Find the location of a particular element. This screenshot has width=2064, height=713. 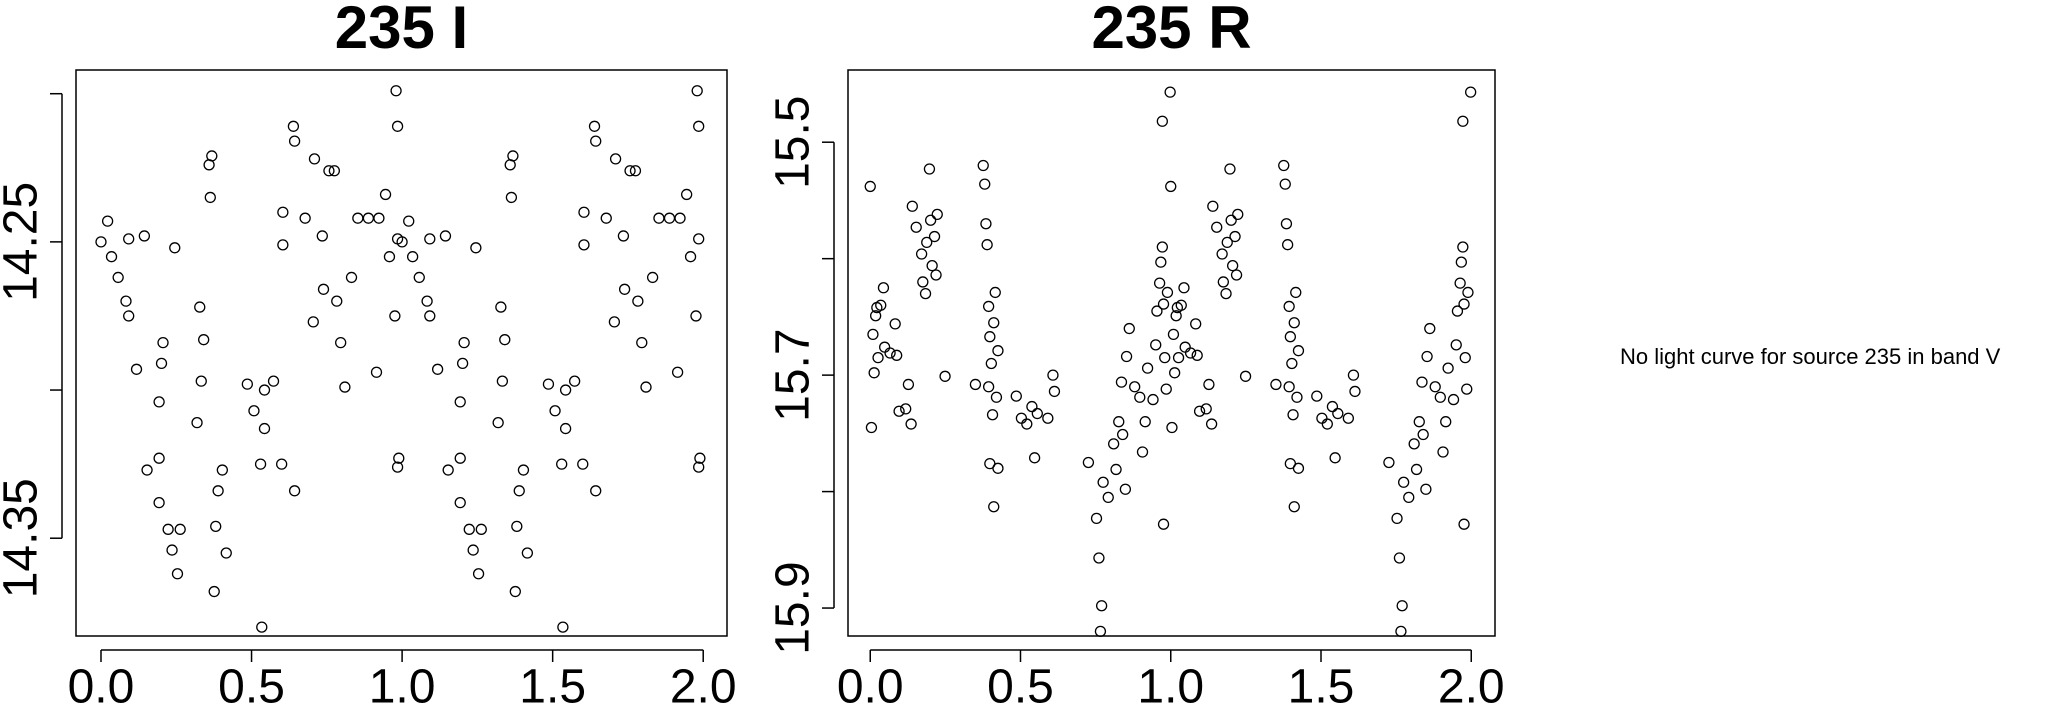

x-tick-label: 0.5 is located at coordinates (1020, 684).